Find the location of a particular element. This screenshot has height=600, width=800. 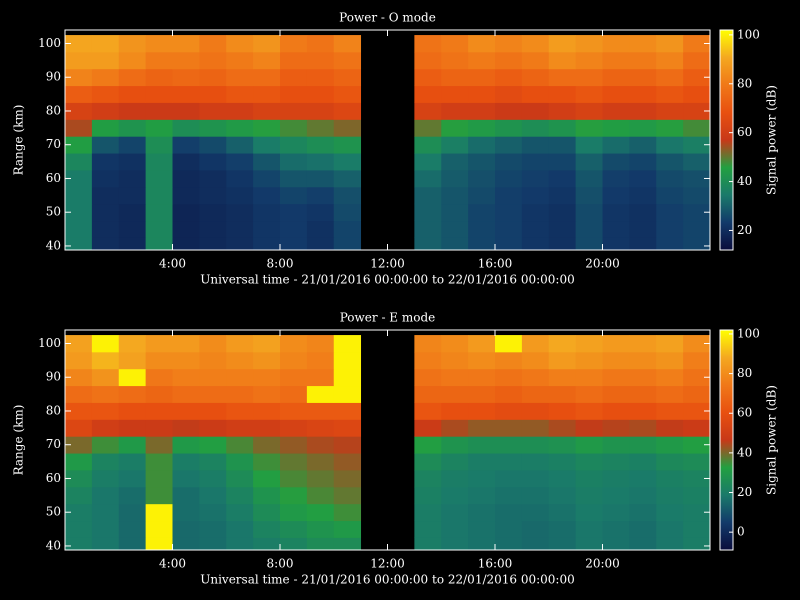

y-tick-label: 50 is located at coordinates (53, 512).